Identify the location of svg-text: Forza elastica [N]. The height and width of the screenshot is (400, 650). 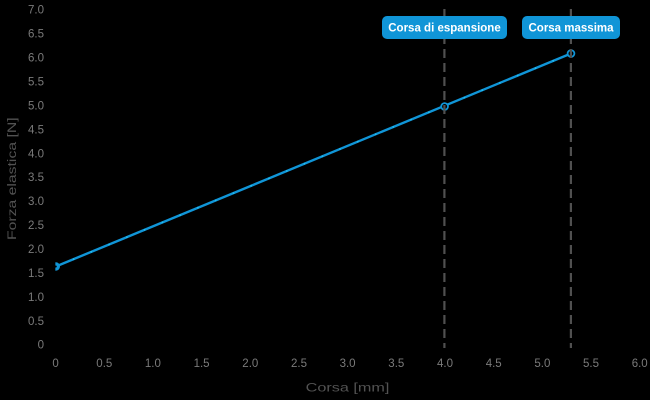
(12, 178).